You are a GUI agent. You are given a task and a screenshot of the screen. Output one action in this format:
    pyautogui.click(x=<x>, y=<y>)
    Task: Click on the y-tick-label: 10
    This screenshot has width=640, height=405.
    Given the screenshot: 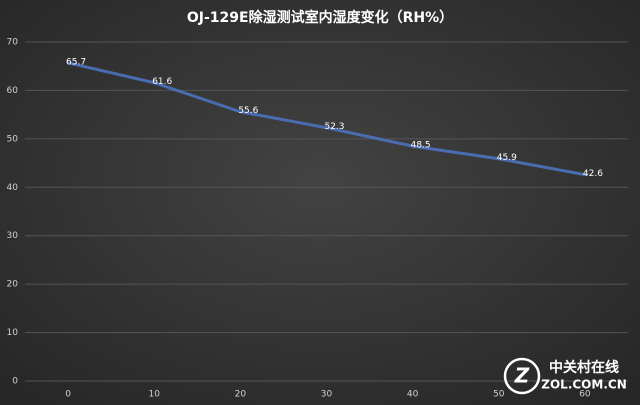 What is the action you would take?
    pyautogui.click(x=13, y=333)
    